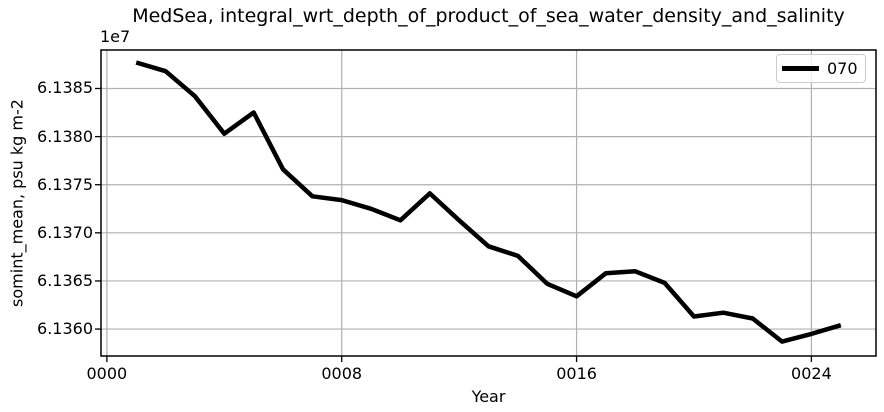  Describe the element at coordinates (800, 68) in the screenshot. I see `legend-line-sample` at that location.